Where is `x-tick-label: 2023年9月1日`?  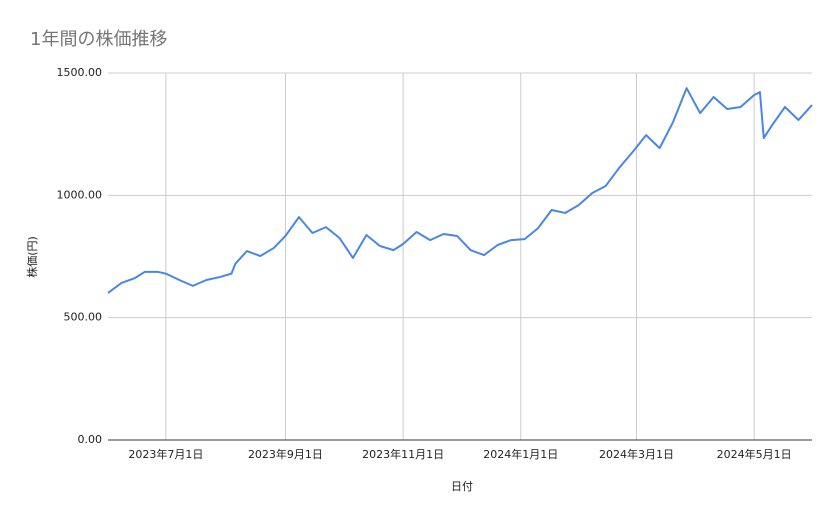 x-tick-label: 2023年9月1日 is located at coordinates (285, 454).